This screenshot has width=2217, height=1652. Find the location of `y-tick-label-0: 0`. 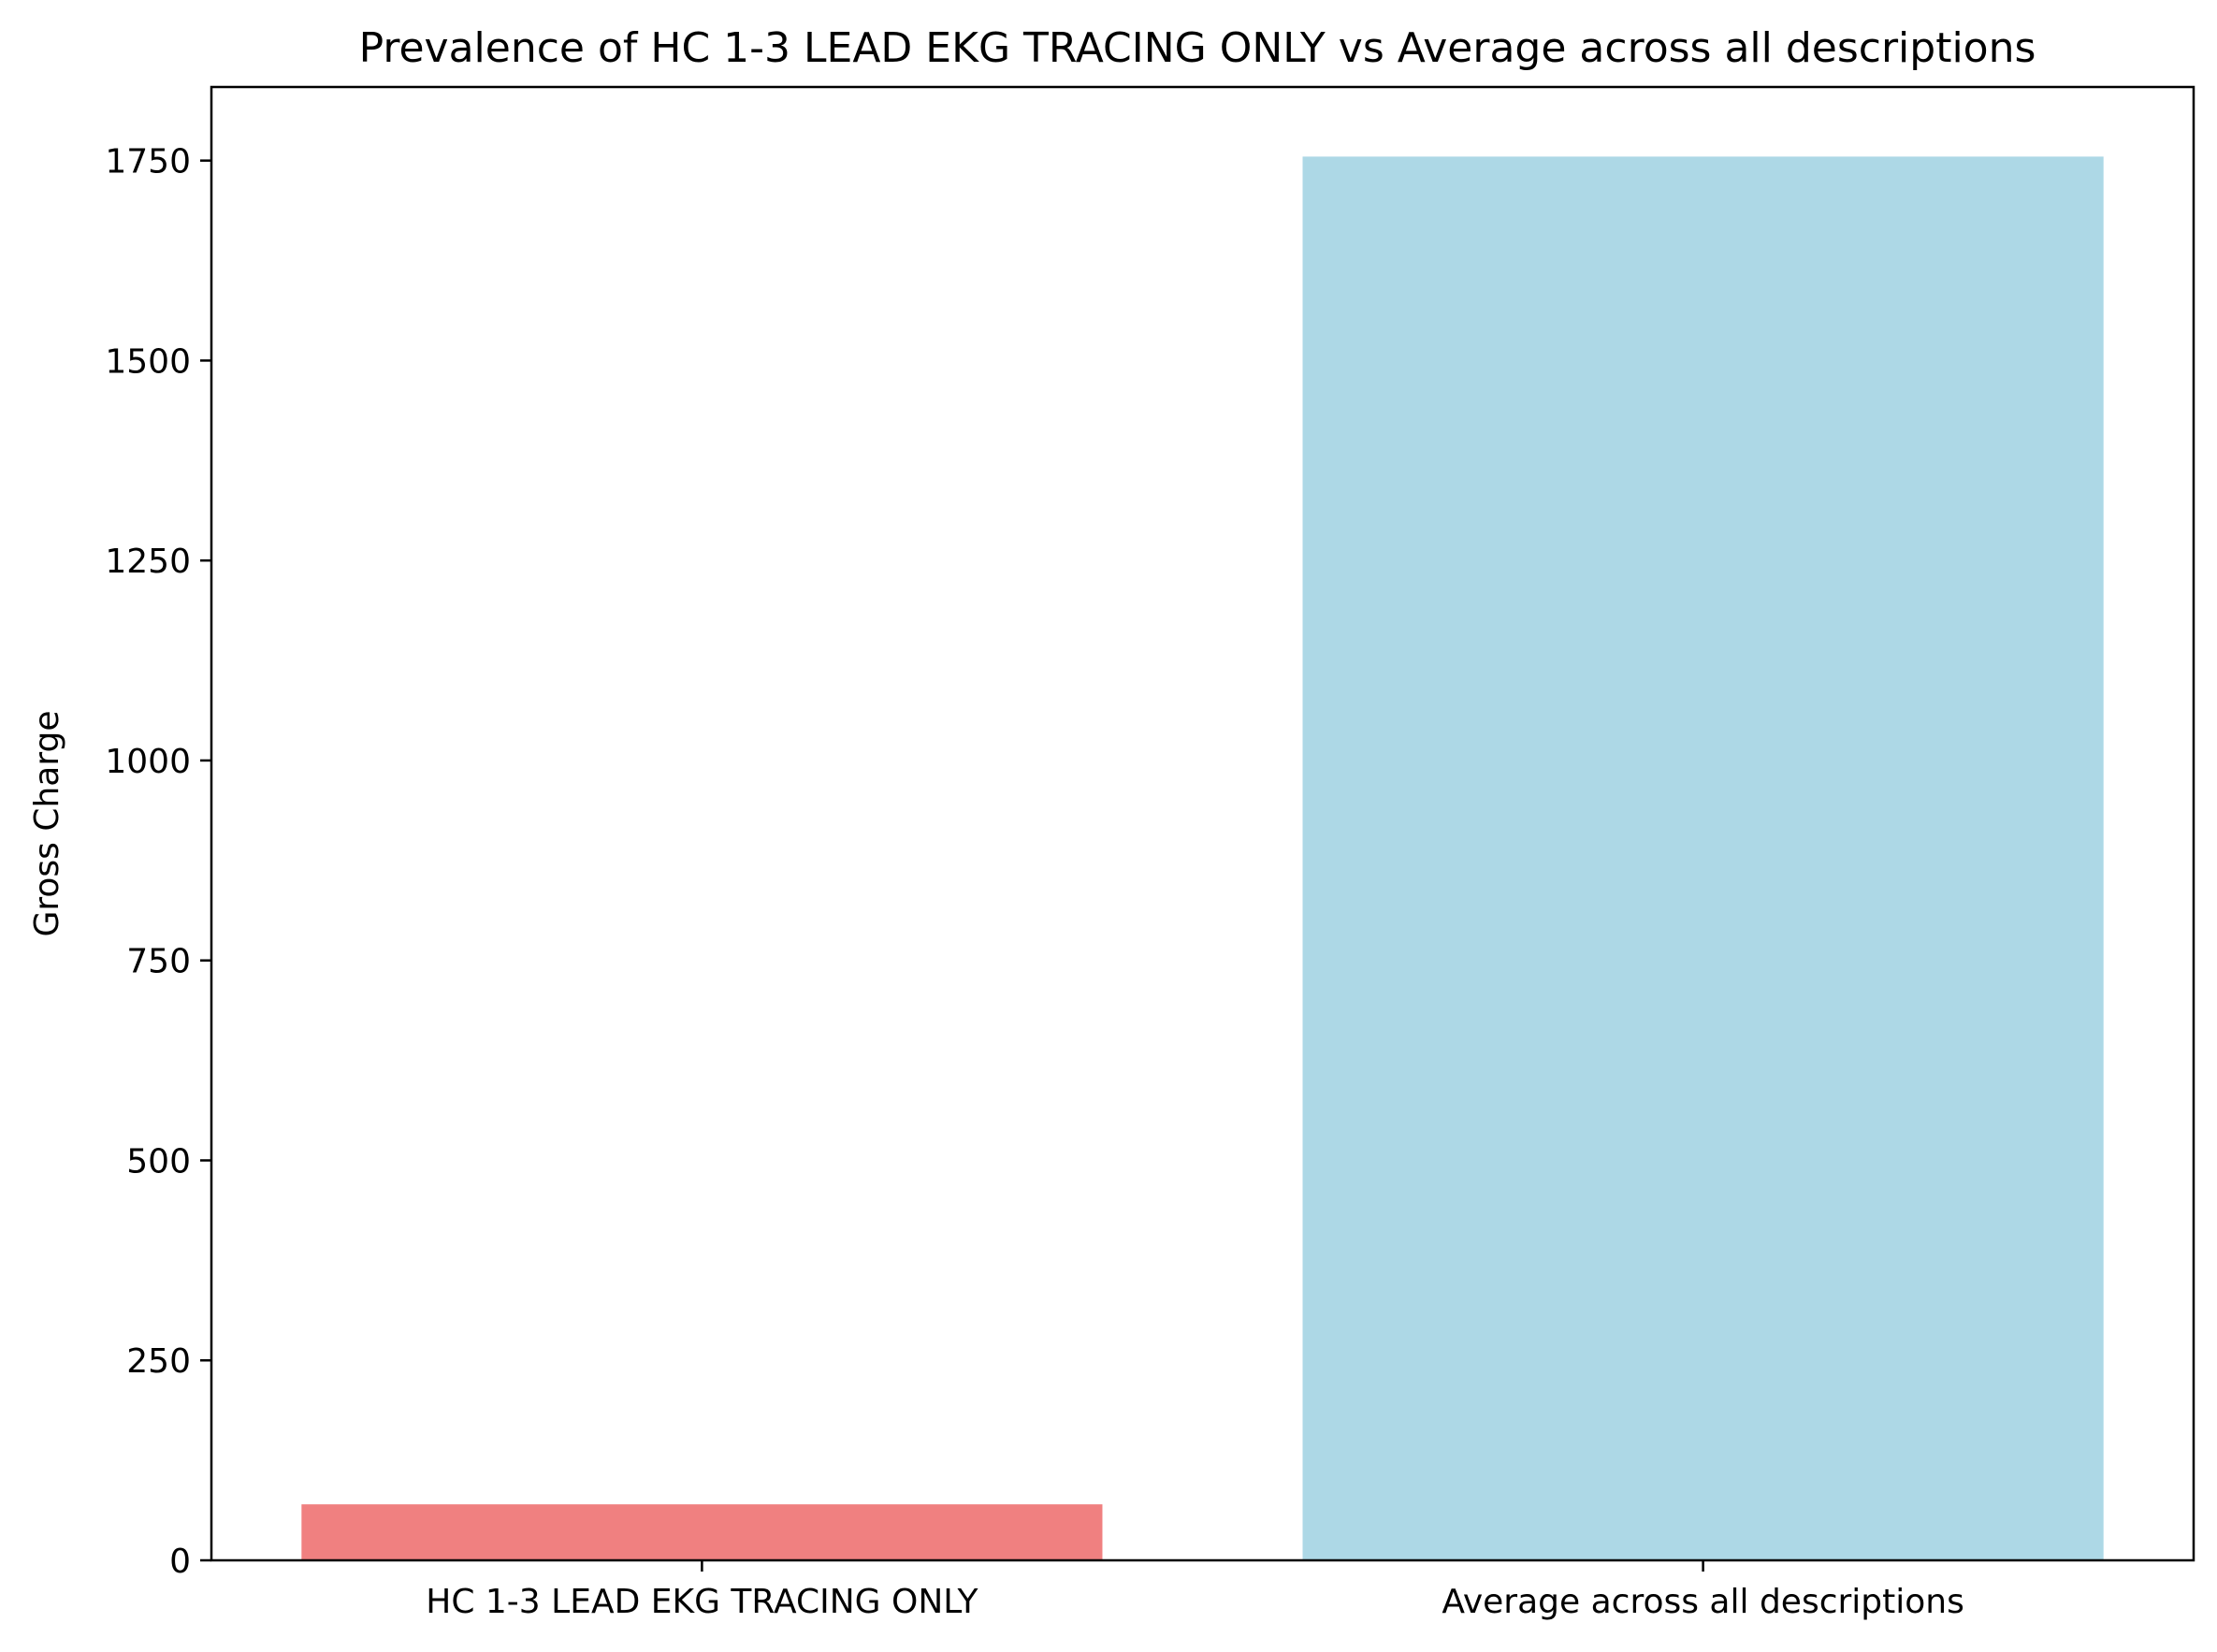

y-tick-label-0: 0 is located at coordinates (180, 1562).